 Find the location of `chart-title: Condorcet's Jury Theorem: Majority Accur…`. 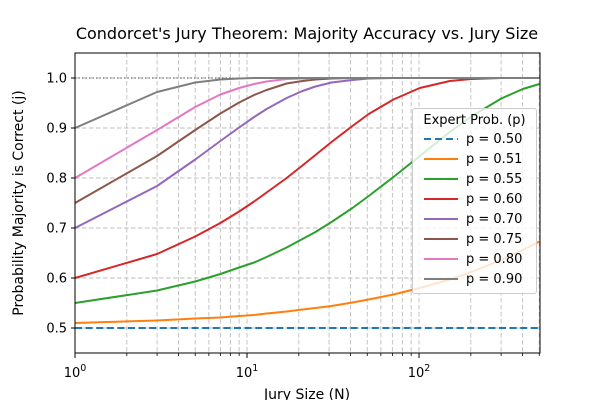

chart-title: Condorcet's Jury Theorem: Majority Accur… is located at coordinates (307, 33).